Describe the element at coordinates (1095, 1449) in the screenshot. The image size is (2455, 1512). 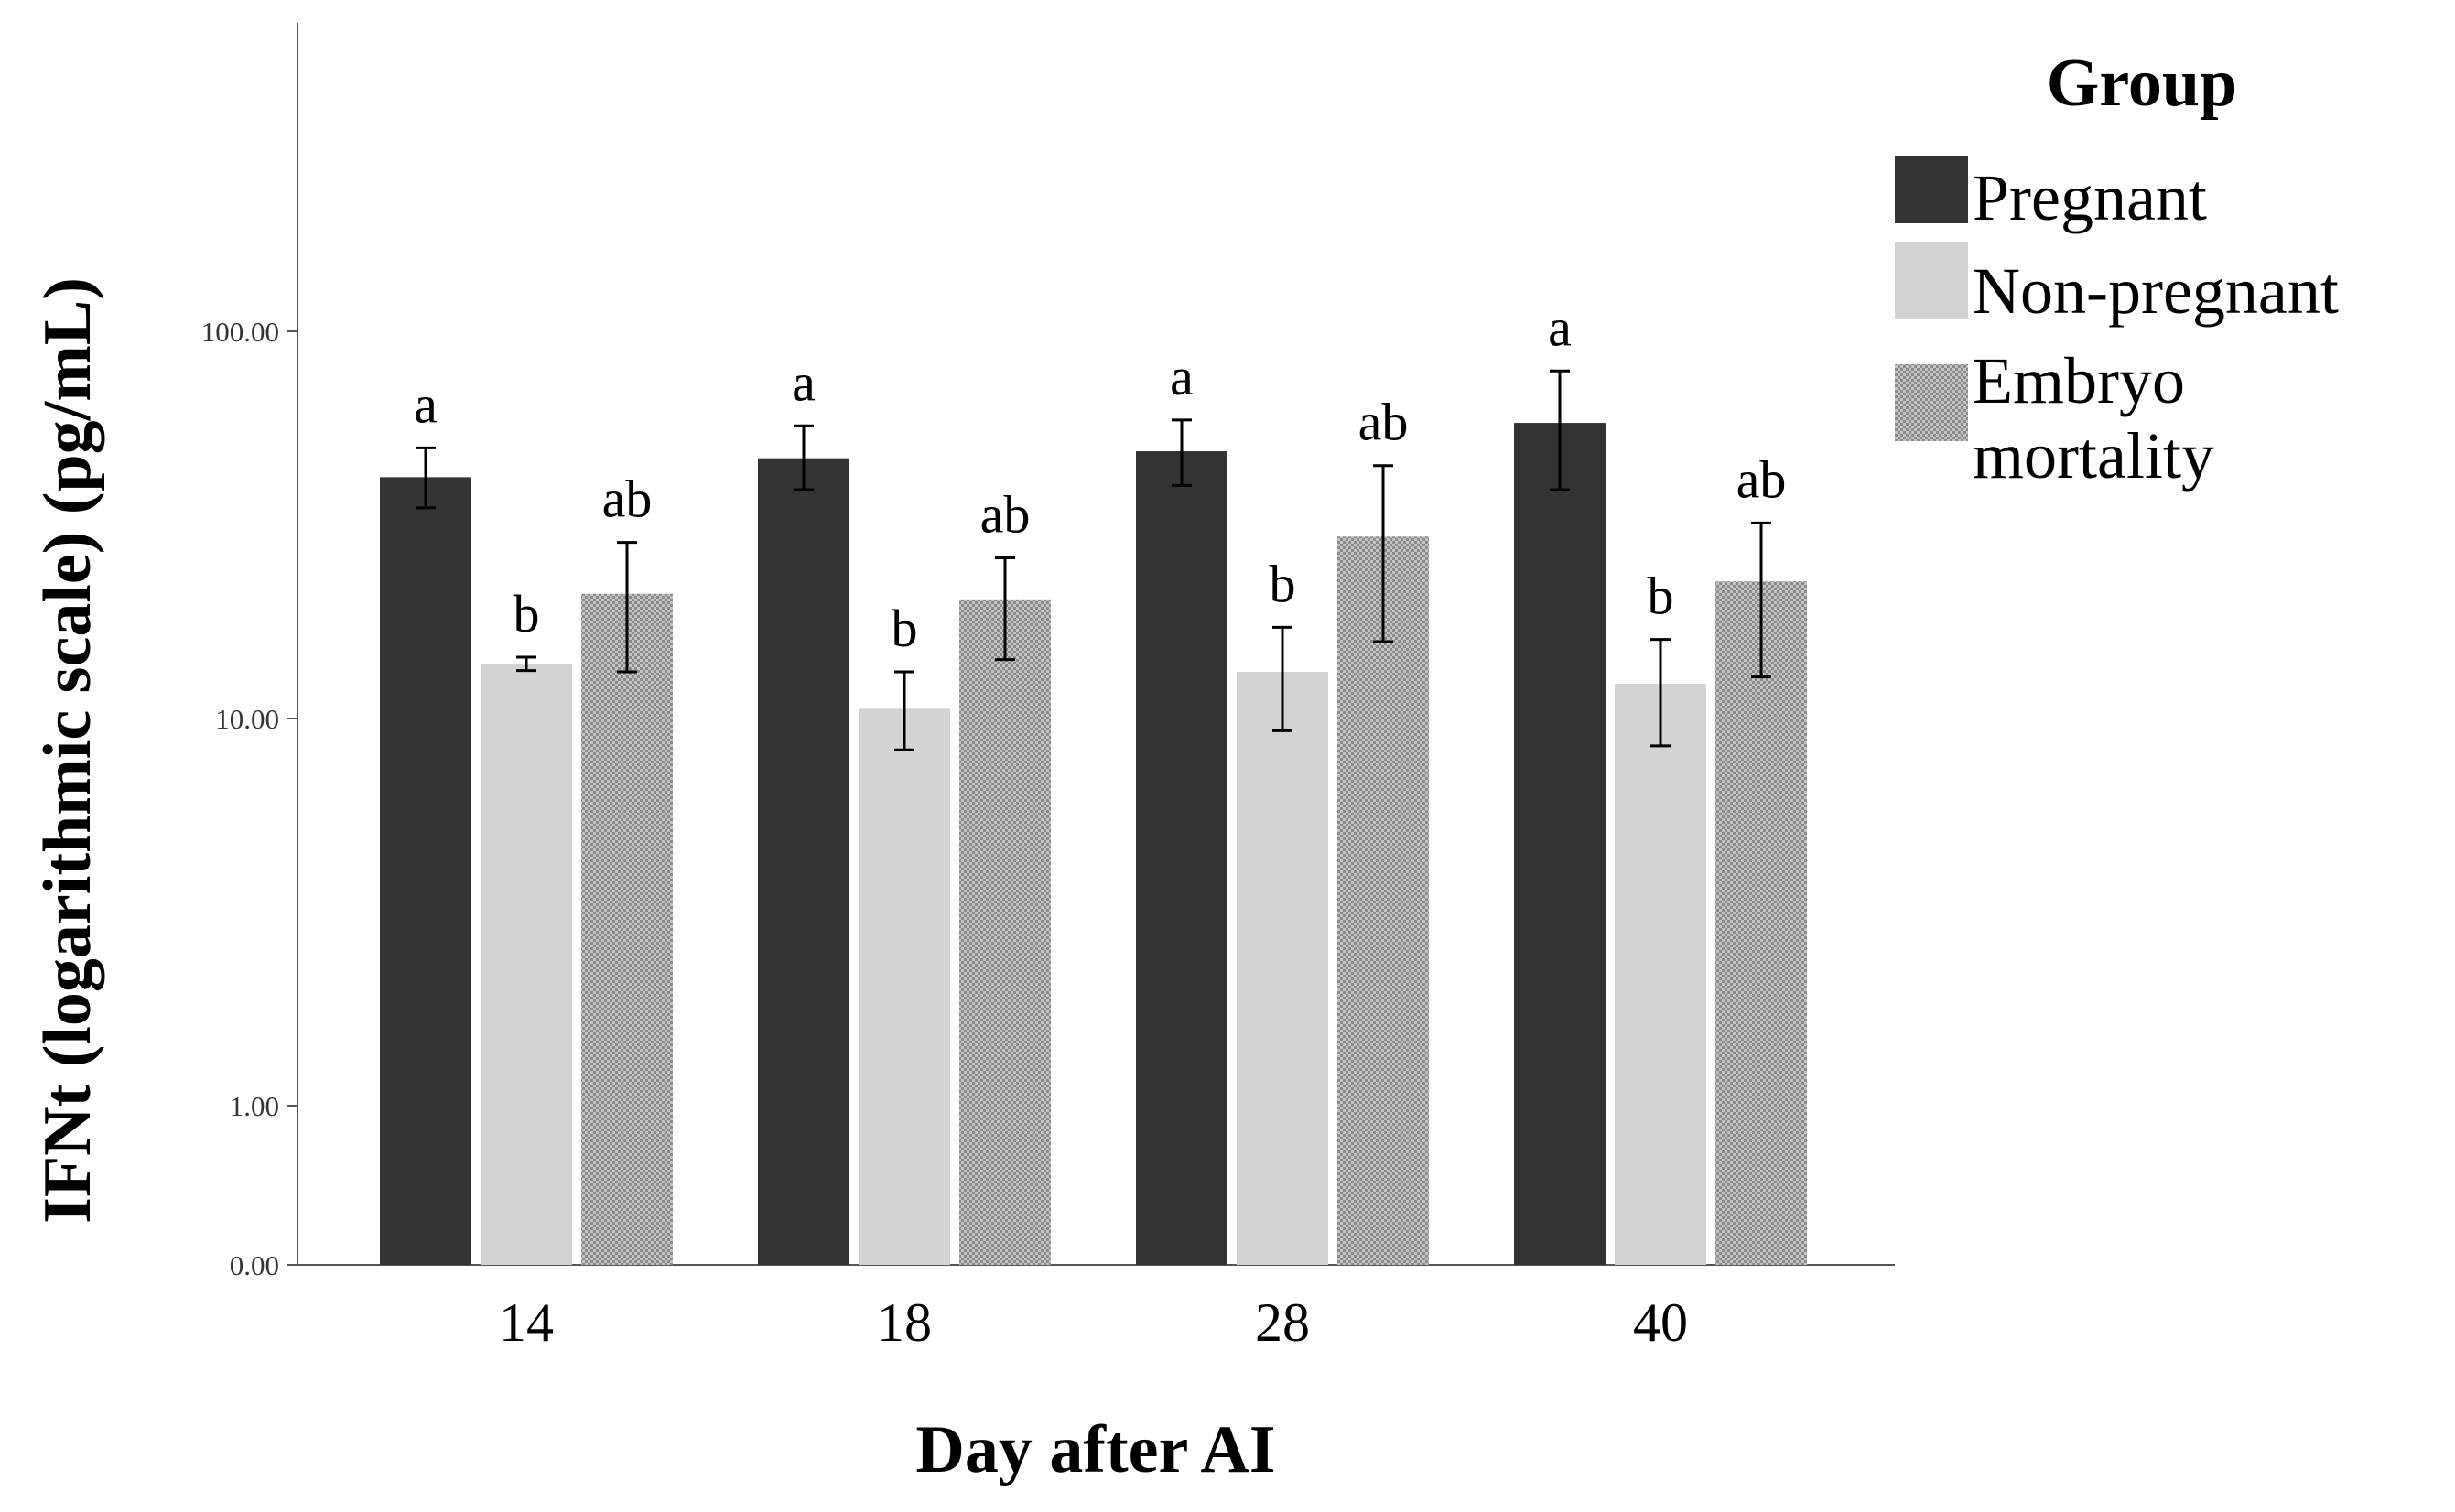
I see `x-axis-title: Day after AI` at that location.